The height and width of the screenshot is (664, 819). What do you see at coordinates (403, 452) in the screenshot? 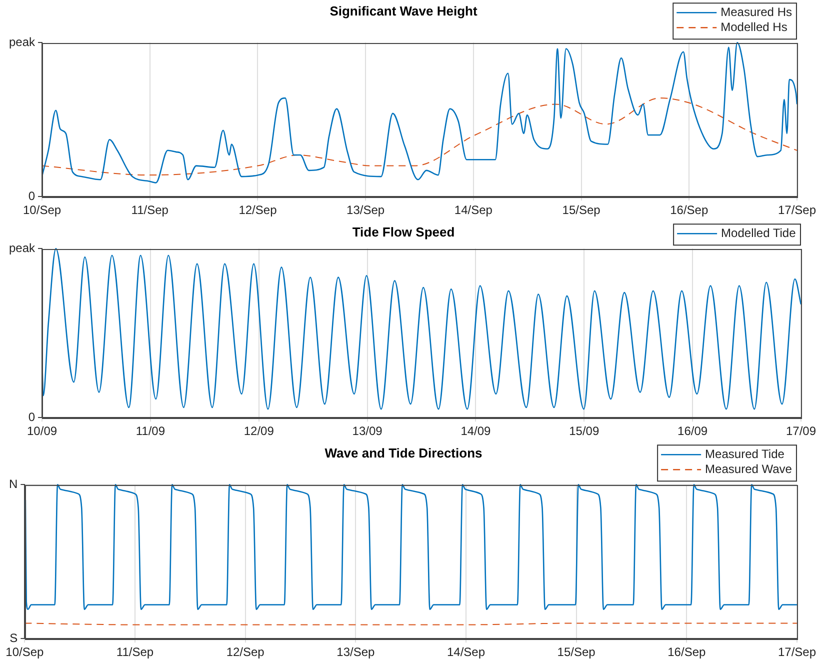
I see `chart-title: Wave and Tide Directions` at bounding box center [403, 452].